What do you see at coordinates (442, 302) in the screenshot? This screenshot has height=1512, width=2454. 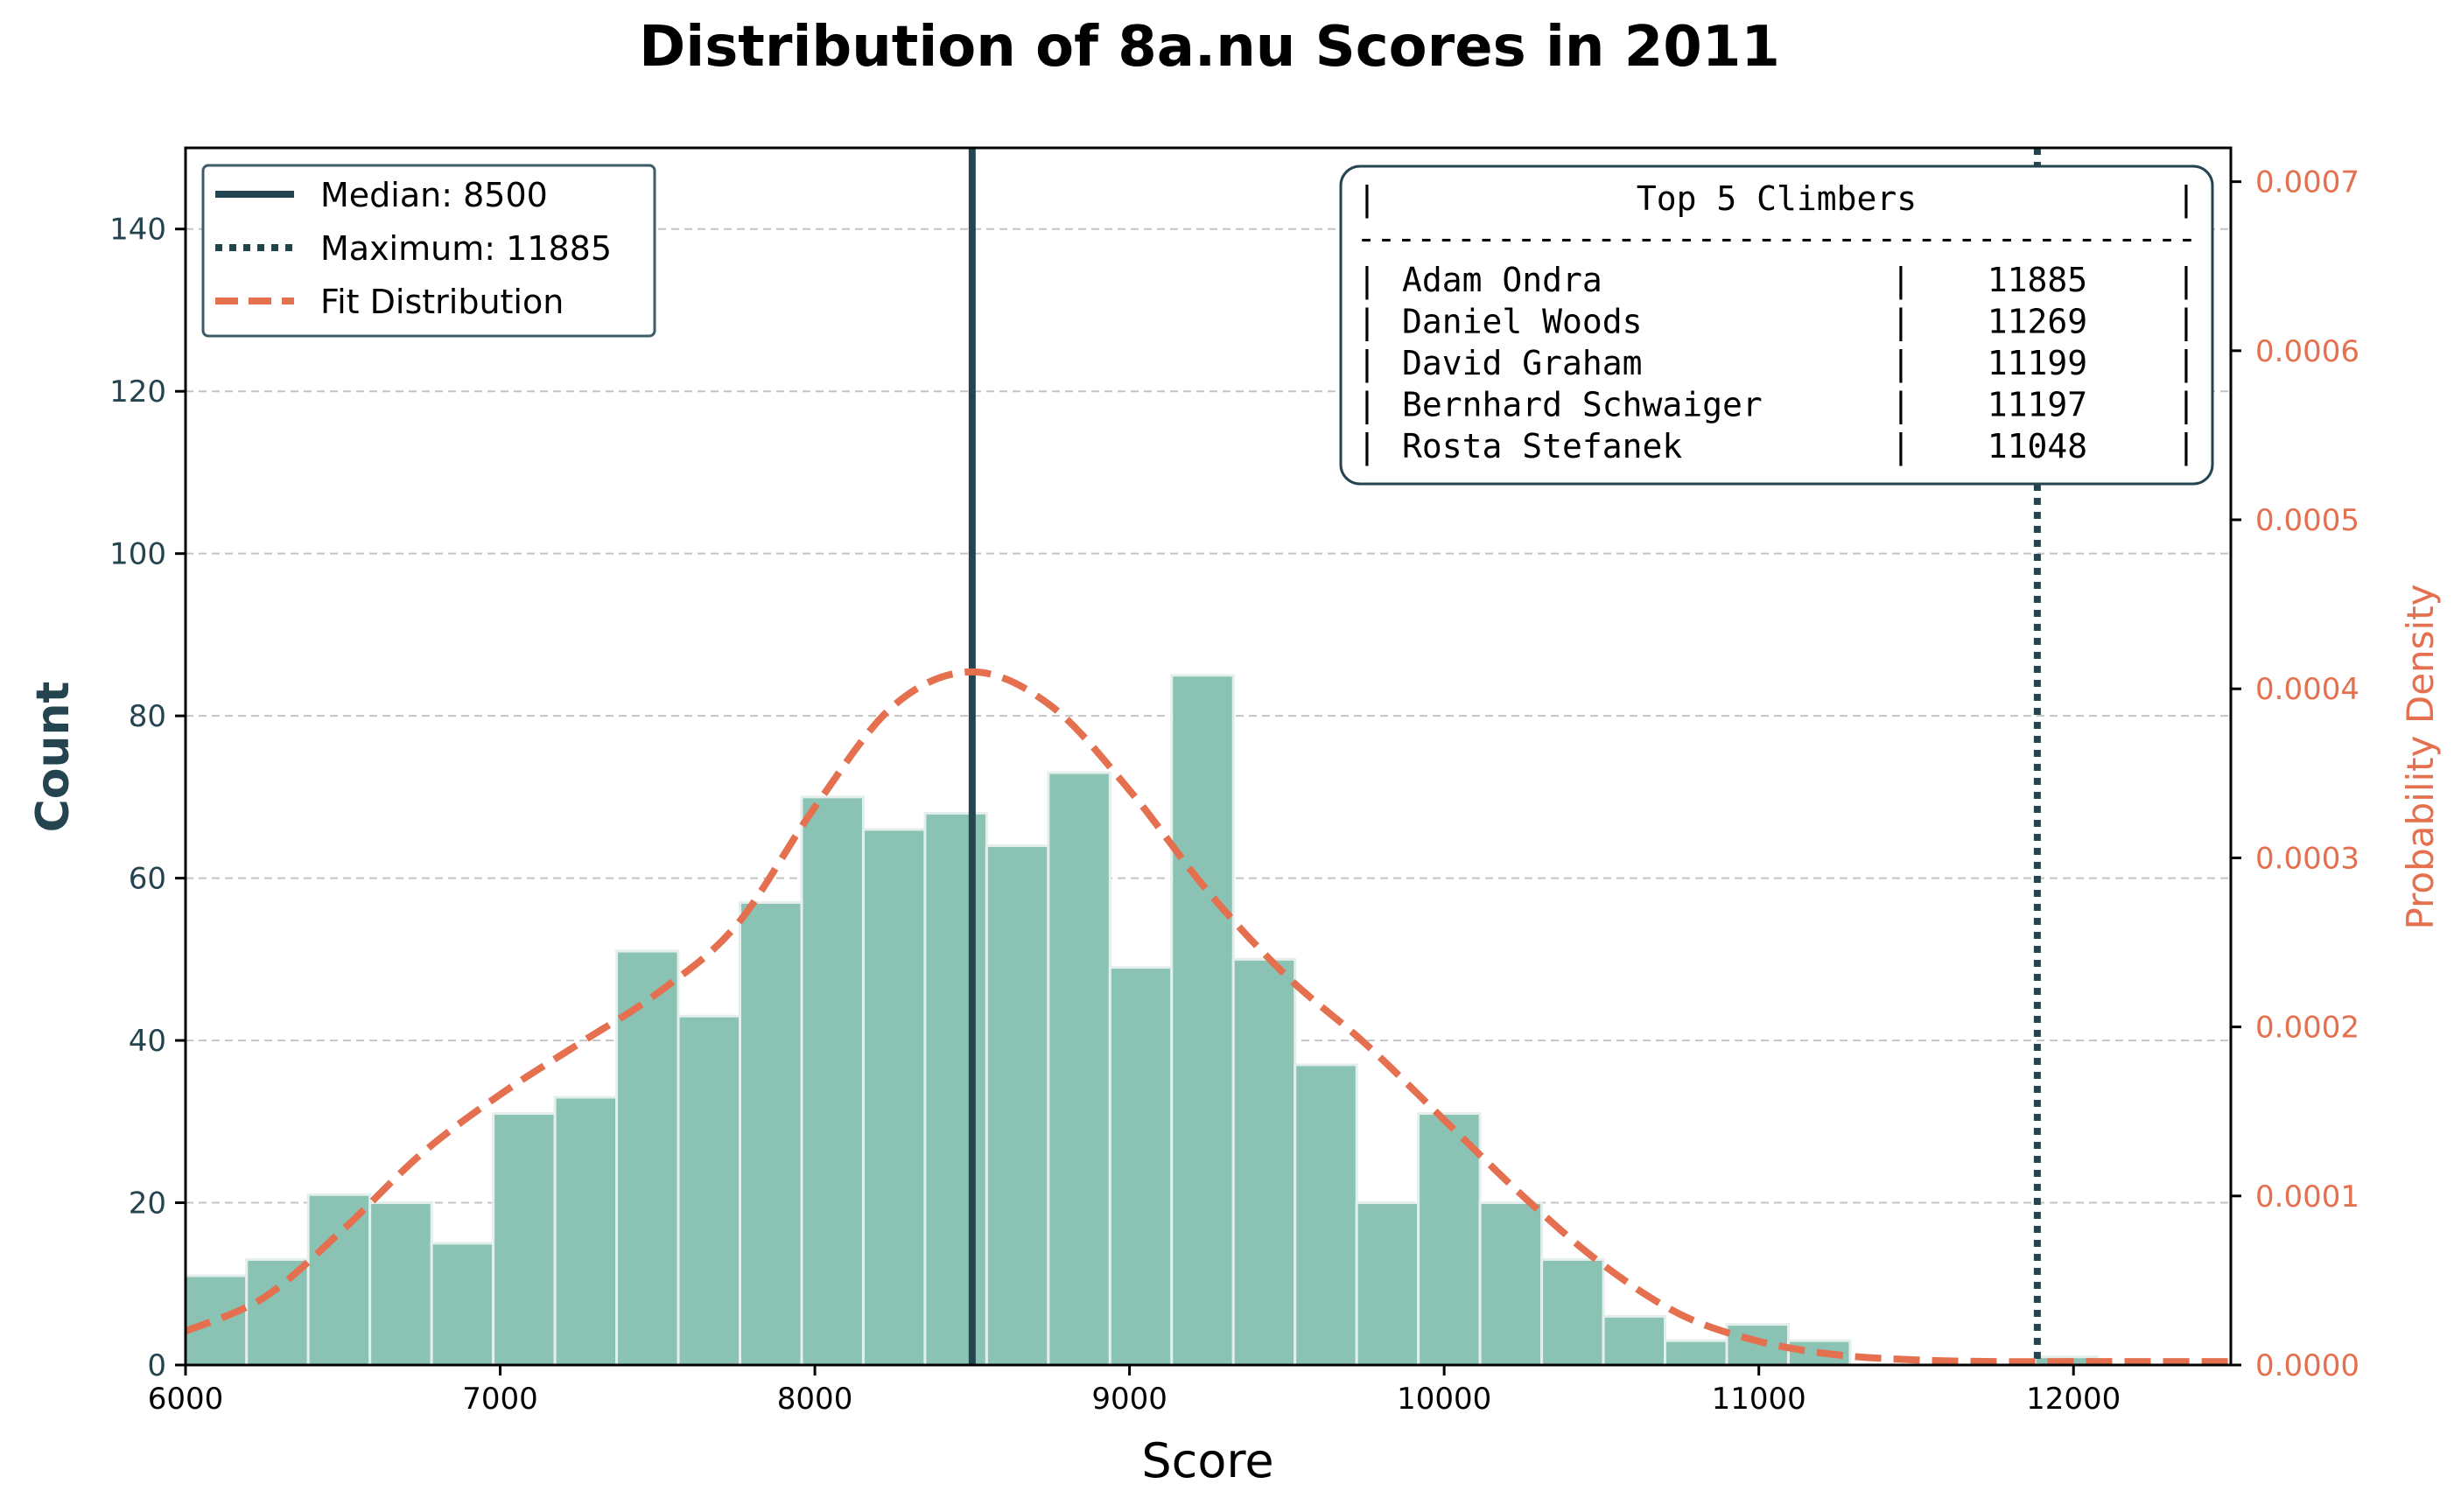 I see `legend-fit-label: Fit Distribution` at bounding box center [442, 302].